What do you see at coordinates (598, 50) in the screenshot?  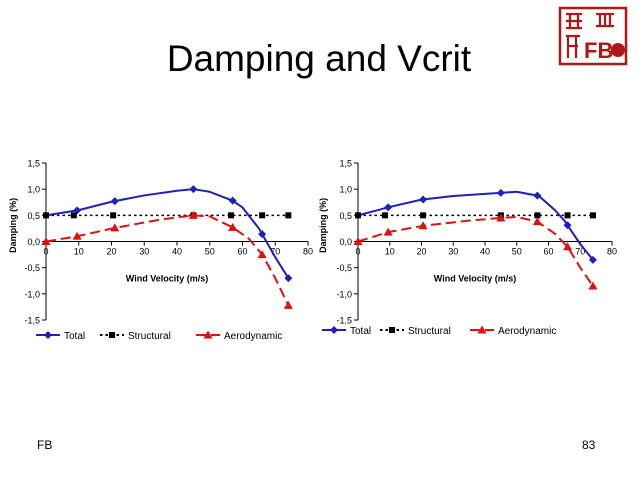 I see `seal-initials: FB` at bounding box center [598, 50].